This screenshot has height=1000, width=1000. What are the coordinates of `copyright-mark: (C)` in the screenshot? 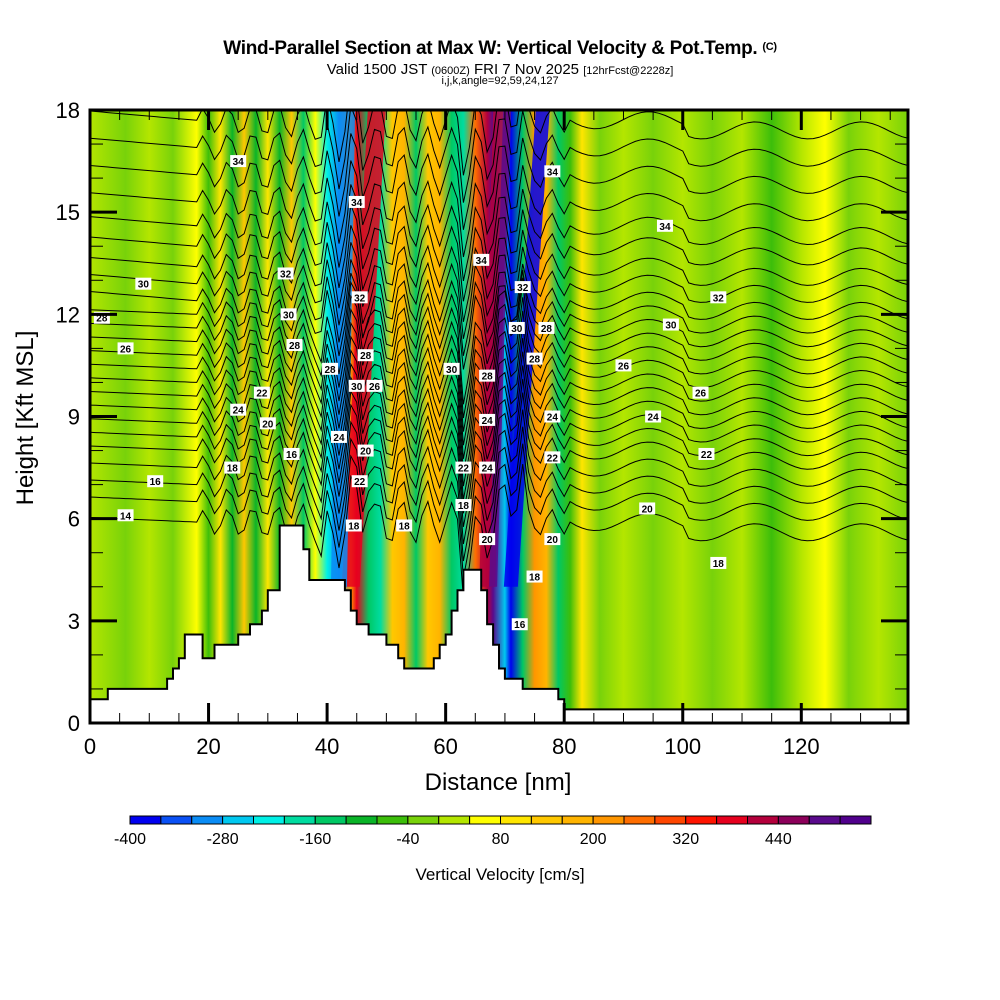 It's located at (769, 47).